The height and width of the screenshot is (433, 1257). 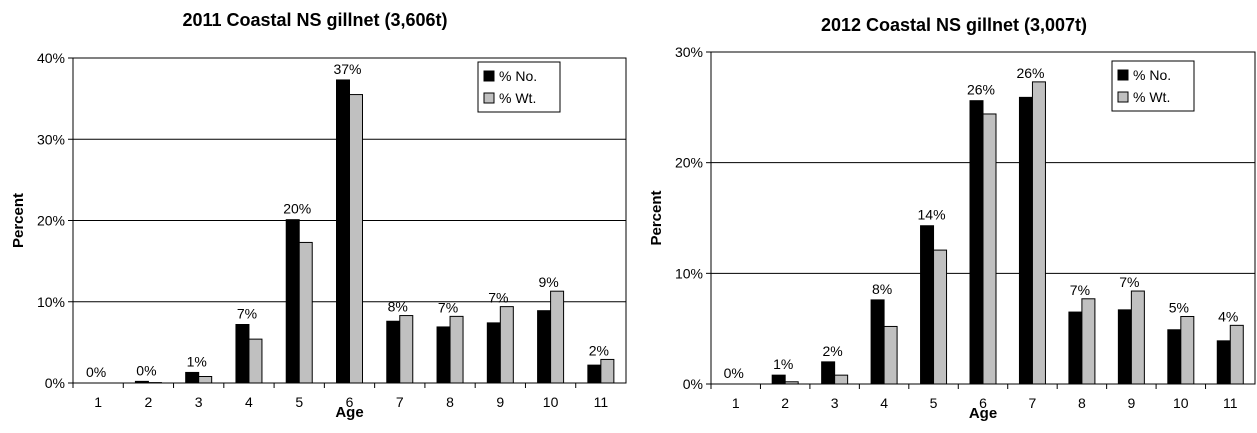 I want to click on data-label-age-6: 37%, so click(x=347, y=69).